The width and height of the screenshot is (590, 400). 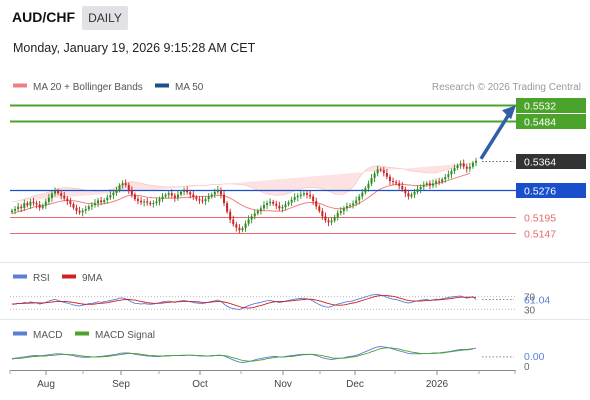 I want to click on ma20-line, so click(x=241, y=193).